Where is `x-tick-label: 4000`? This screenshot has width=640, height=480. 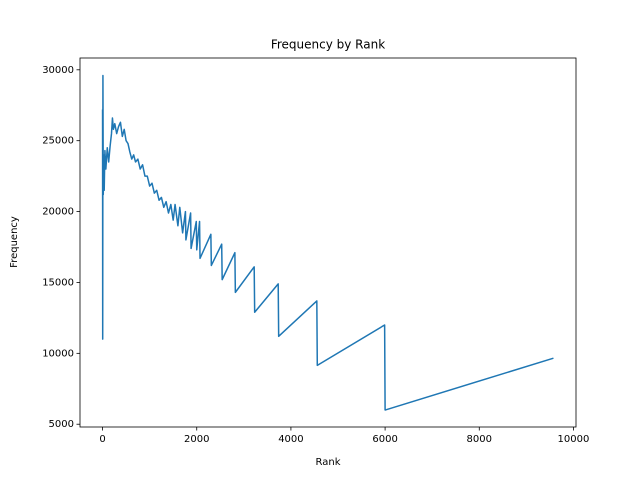
x-tick-label: 4000 is located at coordinates (290, 439).